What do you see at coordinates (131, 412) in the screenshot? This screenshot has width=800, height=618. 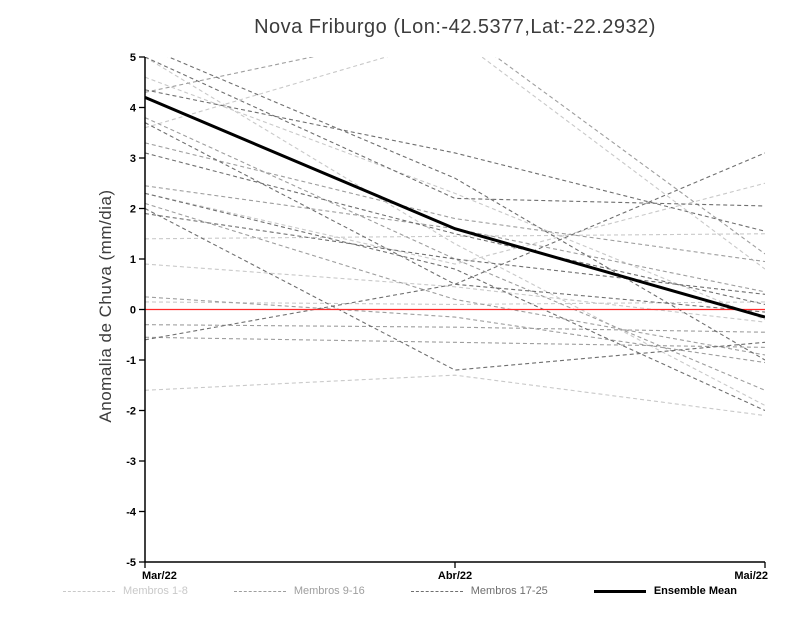 I see `y-tick-label: -2` at bounding box center [131, 412].